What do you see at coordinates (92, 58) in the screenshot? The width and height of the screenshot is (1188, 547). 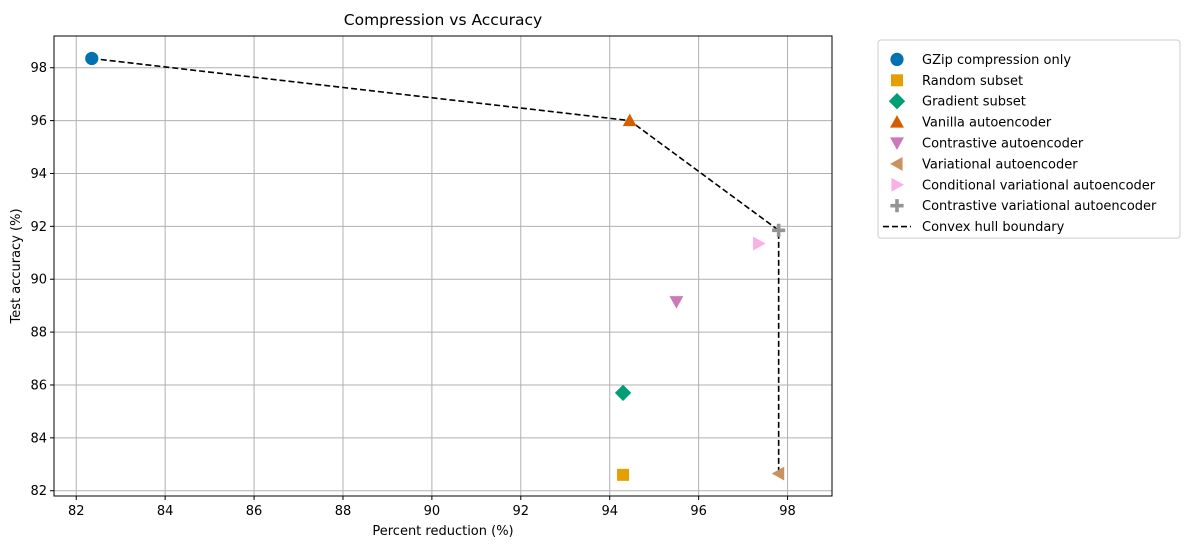 I see `point-circle` at bounding box center [92, 58].